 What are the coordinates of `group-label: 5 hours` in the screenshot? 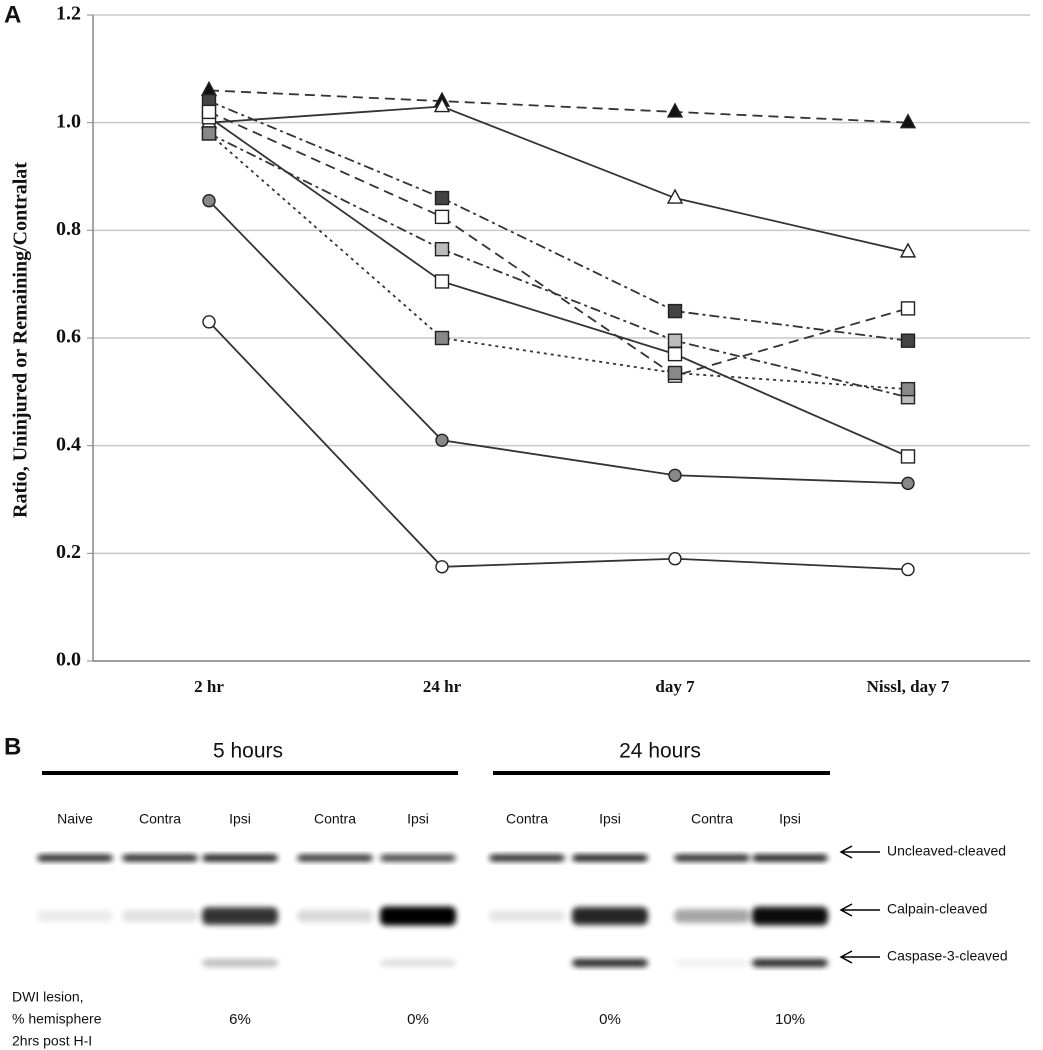 It's located at (248, 751).